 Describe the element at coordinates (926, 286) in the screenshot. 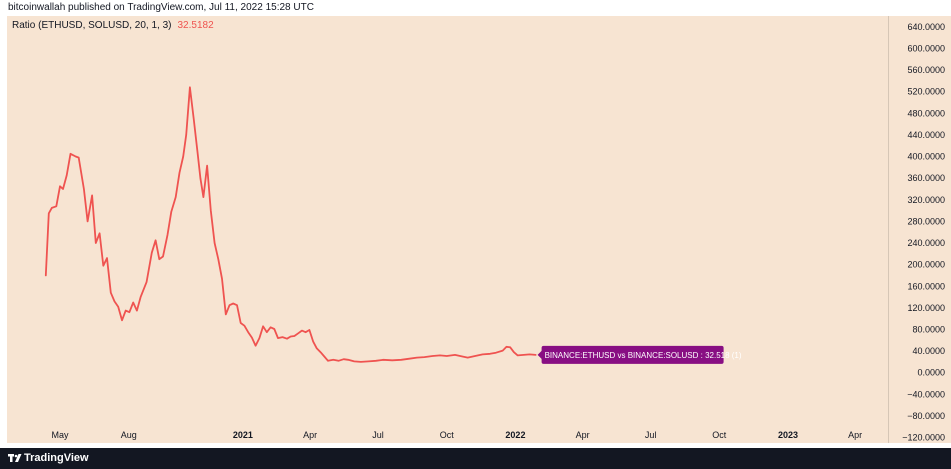

I see `y-tick-label: 160.0000` at that location.